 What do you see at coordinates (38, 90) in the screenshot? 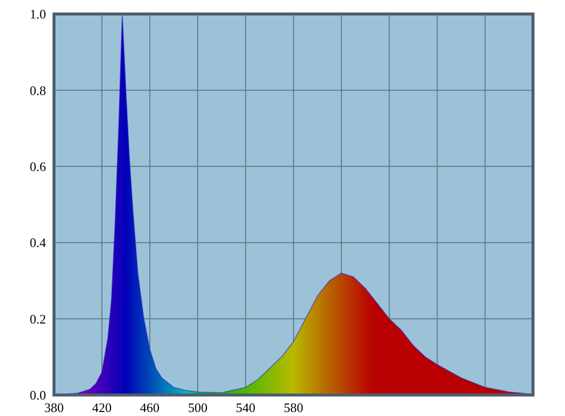
I see `y-tick-label: 0.8` at bounding box center [38, 90].